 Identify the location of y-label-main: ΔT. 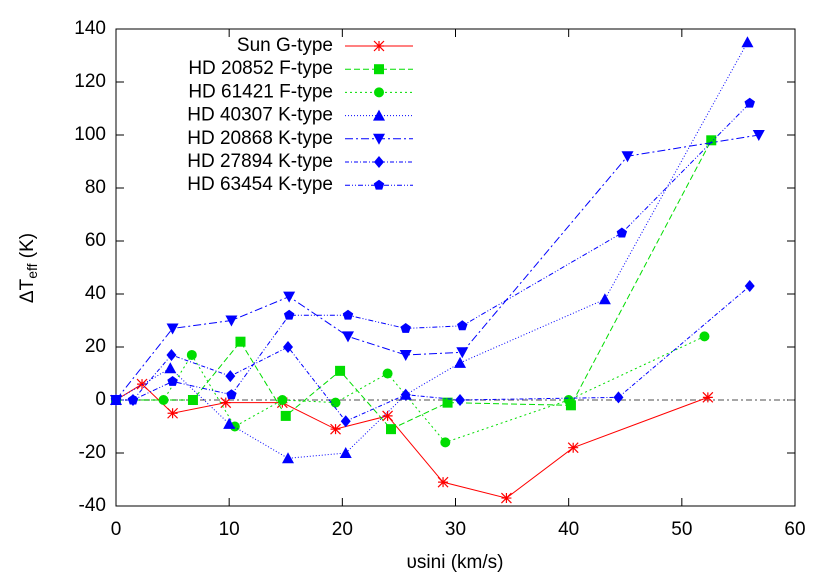
(27, 290).